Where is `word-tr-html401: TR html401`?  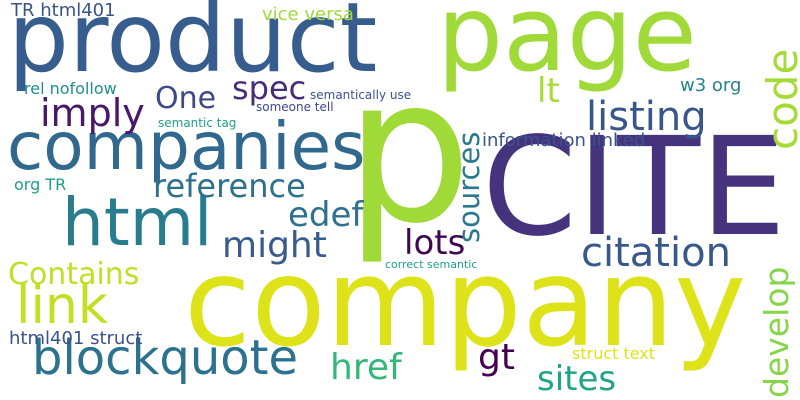 word-tr-html401: TR html401 is located at coordinates (63, 10).